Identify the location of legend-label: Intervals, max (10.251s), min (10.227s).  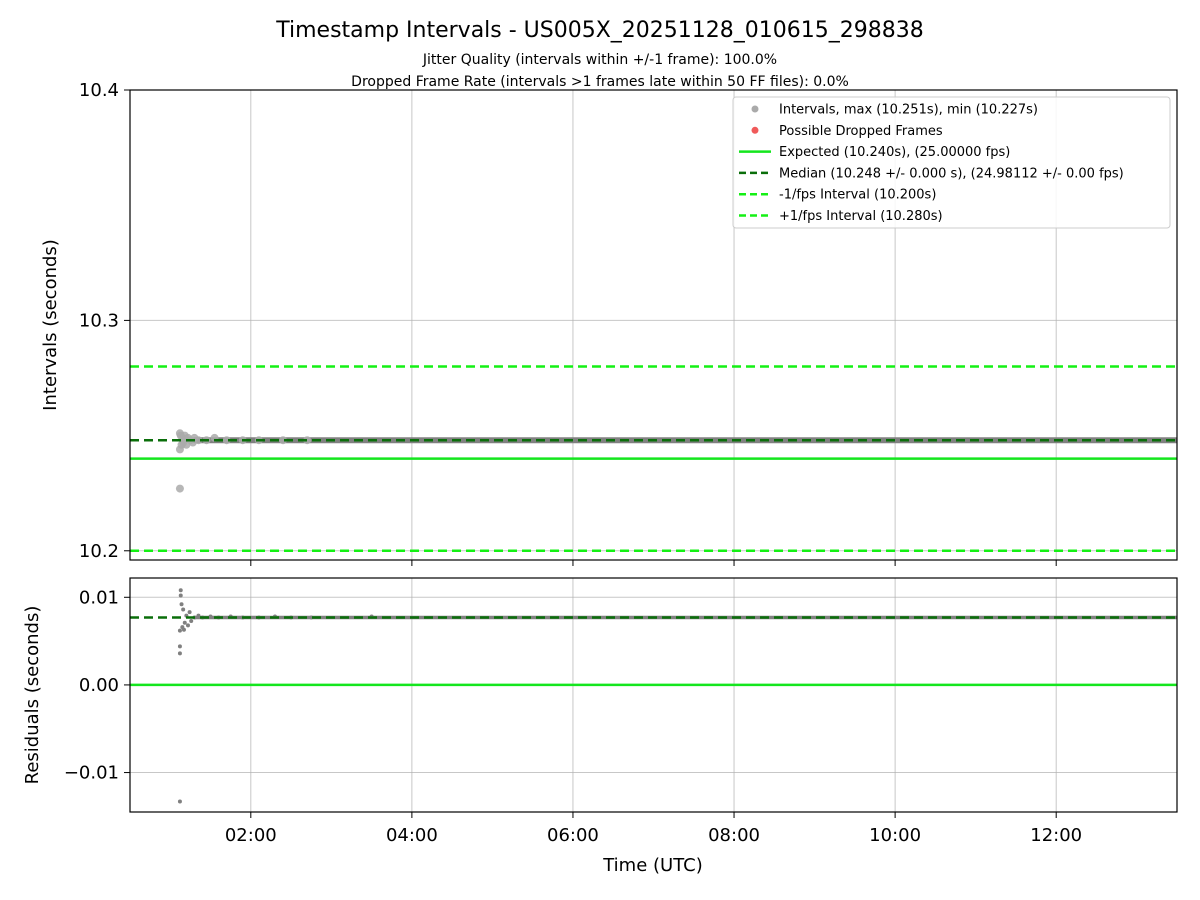
(908, 110).